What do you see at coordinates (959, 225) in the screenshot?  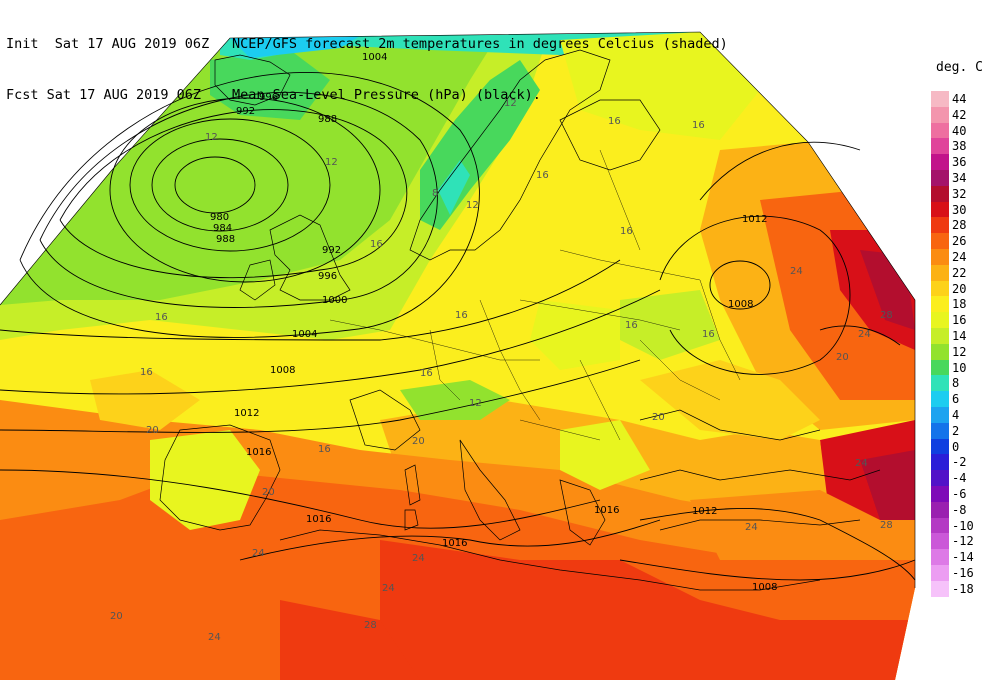 I see `legend-label: 28` at bounding box center [959, 225].